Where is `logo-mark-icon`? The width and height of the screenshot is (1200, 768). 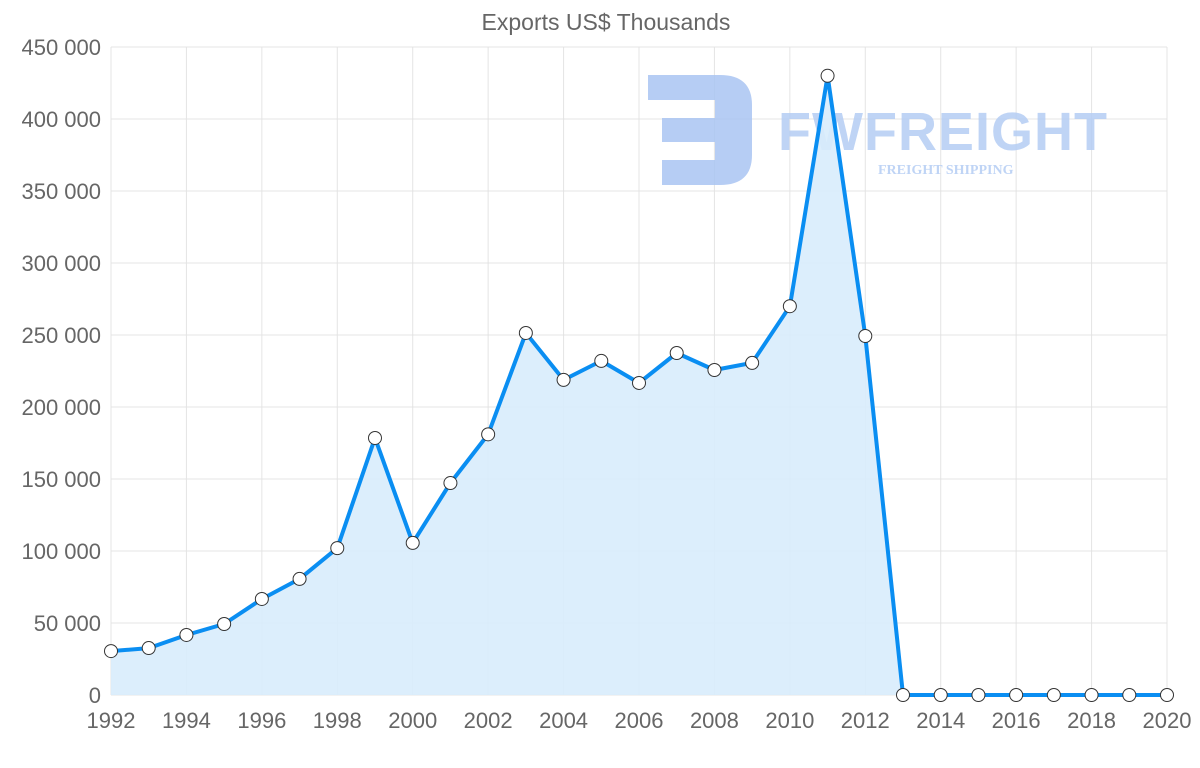
logo-mark-icon is located at coordinates (700, 130).